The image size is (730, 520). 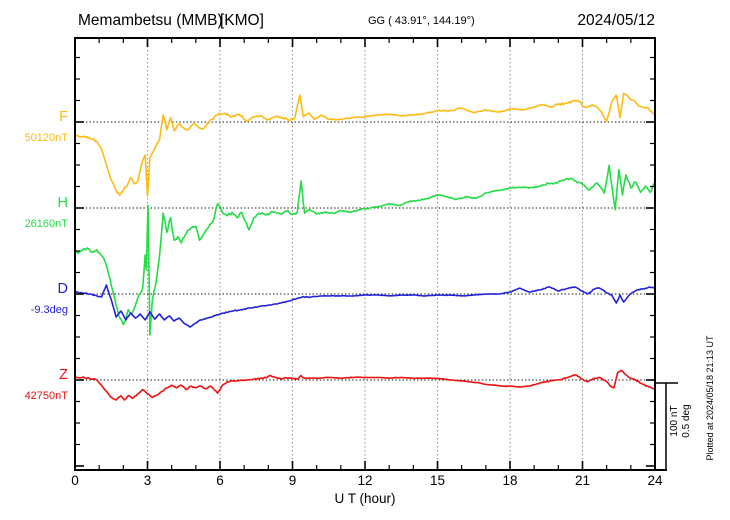 What do you see at coordinates (47, 224) in the screenshot?
I see `series-baseline-value-H: 26160nT` at bounding box center [47, 224].